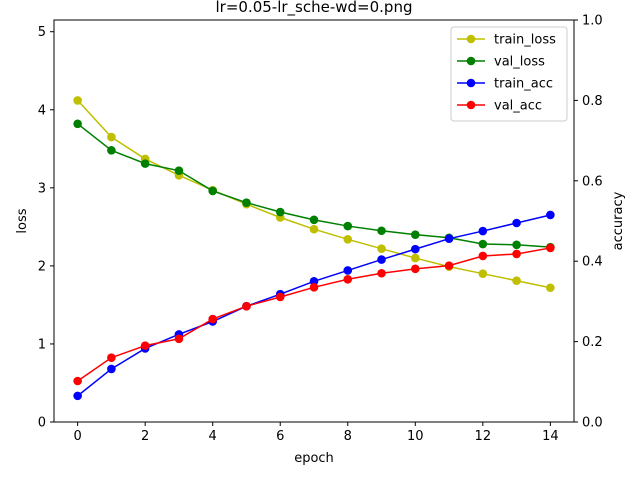  What do you see at coordinates (519, 62) in the screenshot?
I see `legend-label: val_loss` at bounding box center [519, 62].